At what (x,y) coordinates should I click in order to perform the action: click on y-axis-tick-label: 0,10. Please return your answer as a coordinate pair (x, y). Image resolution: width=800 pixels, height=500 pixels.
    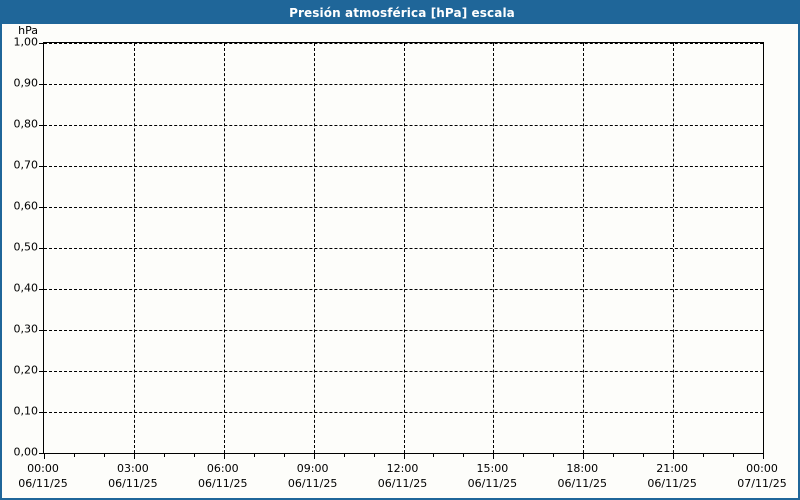
    Looking at the image, I should click on (26, 411).